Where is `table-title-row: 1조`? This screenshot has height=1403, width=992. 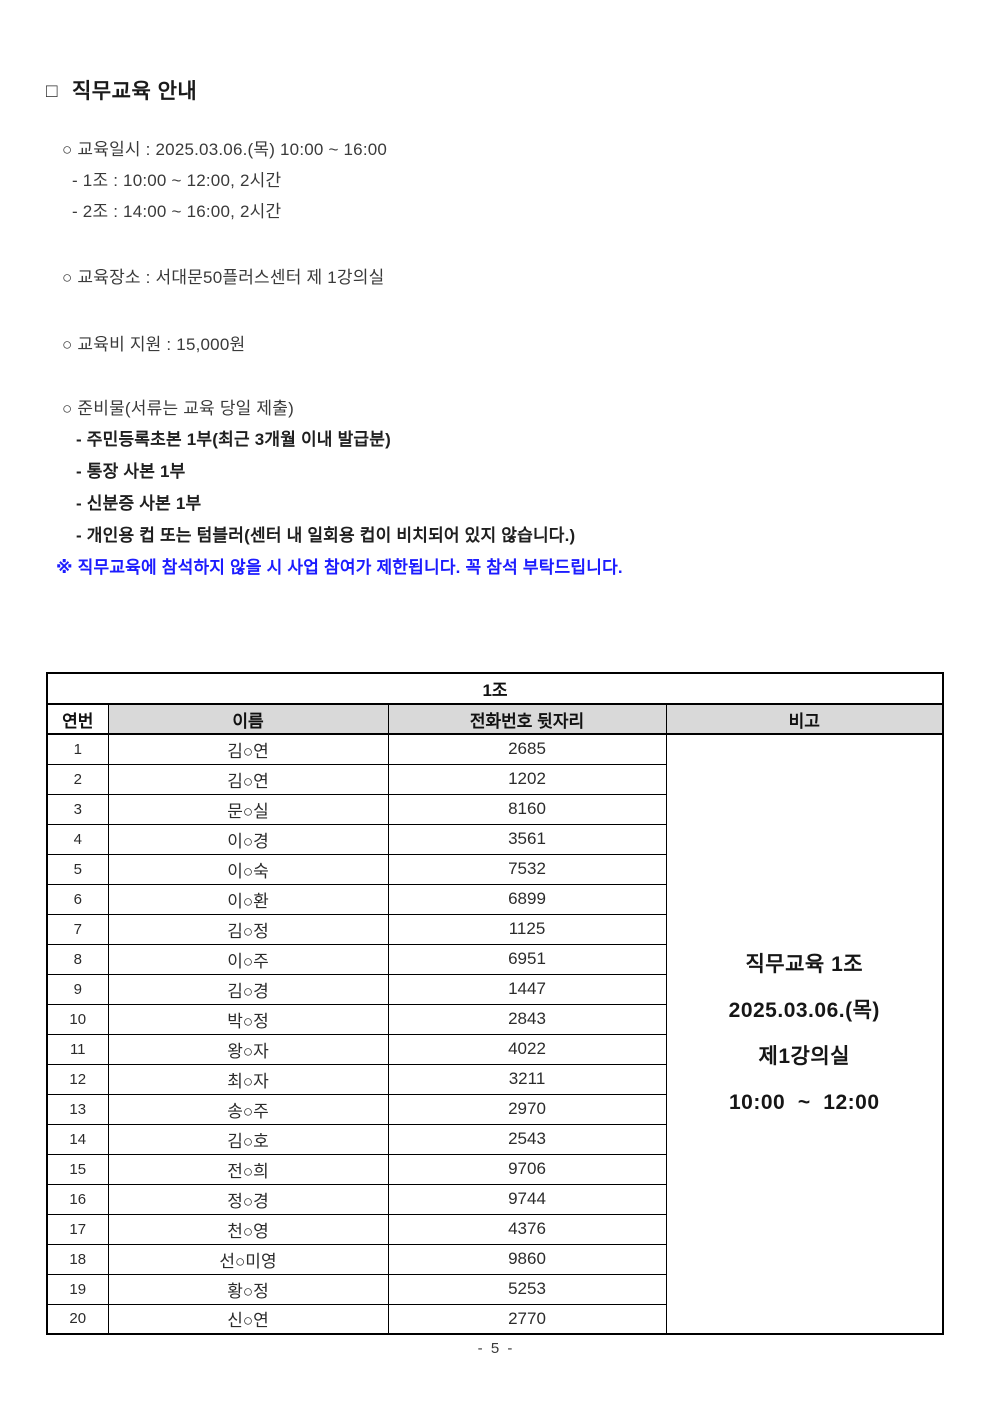
table-title-row: 1조 is located at coordinates (495, 688).